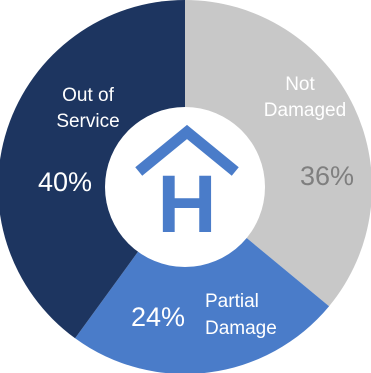  Describe the element at coordinates (232, 301) in the screenshot. I see `slice-label-line: Partial` at that location.